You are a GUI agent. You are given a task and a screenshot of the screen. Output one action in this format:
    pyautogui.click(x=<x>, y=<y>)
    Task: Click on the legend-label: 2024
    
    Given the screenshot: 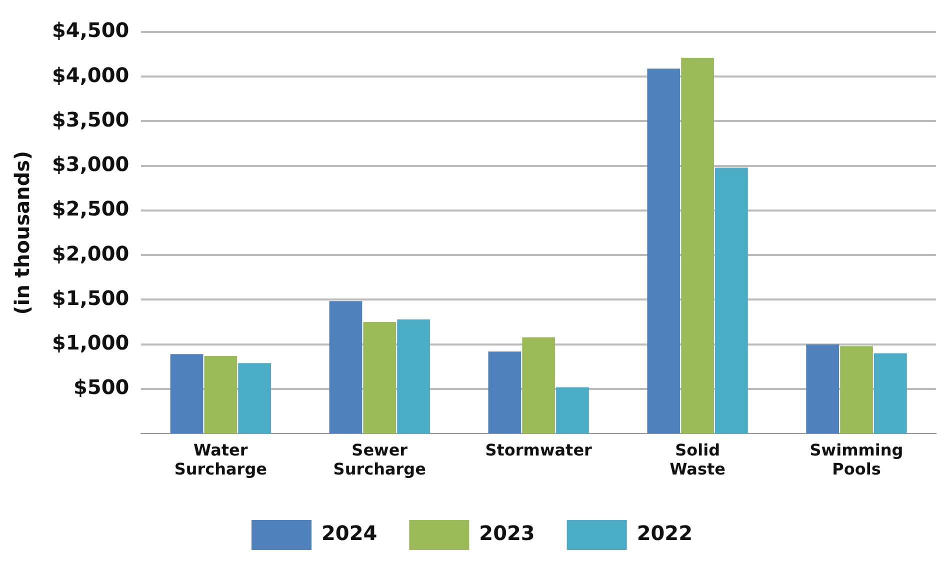 What is the action you would take?
    pyautogui.click(x=350, y=533)
    